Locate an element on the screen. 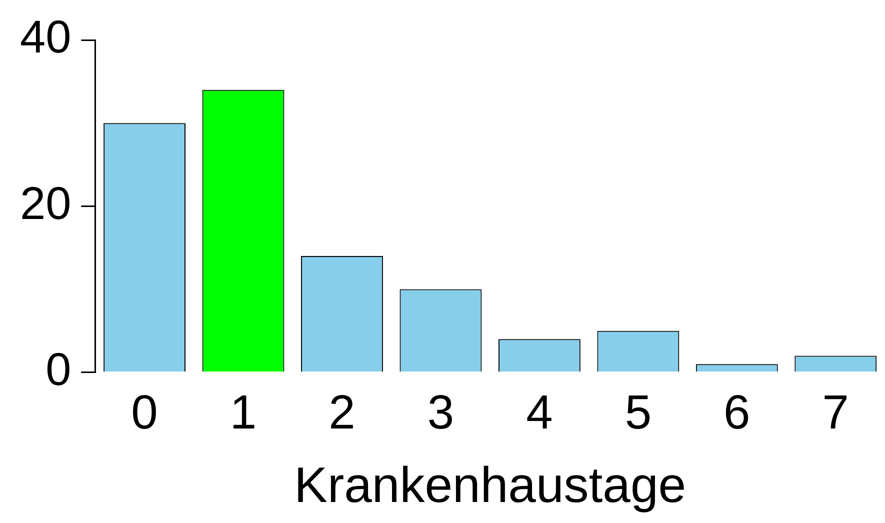 This screenshot has width=885, height=523. x-tick-label: 2 is located at coordinates (342, 413).